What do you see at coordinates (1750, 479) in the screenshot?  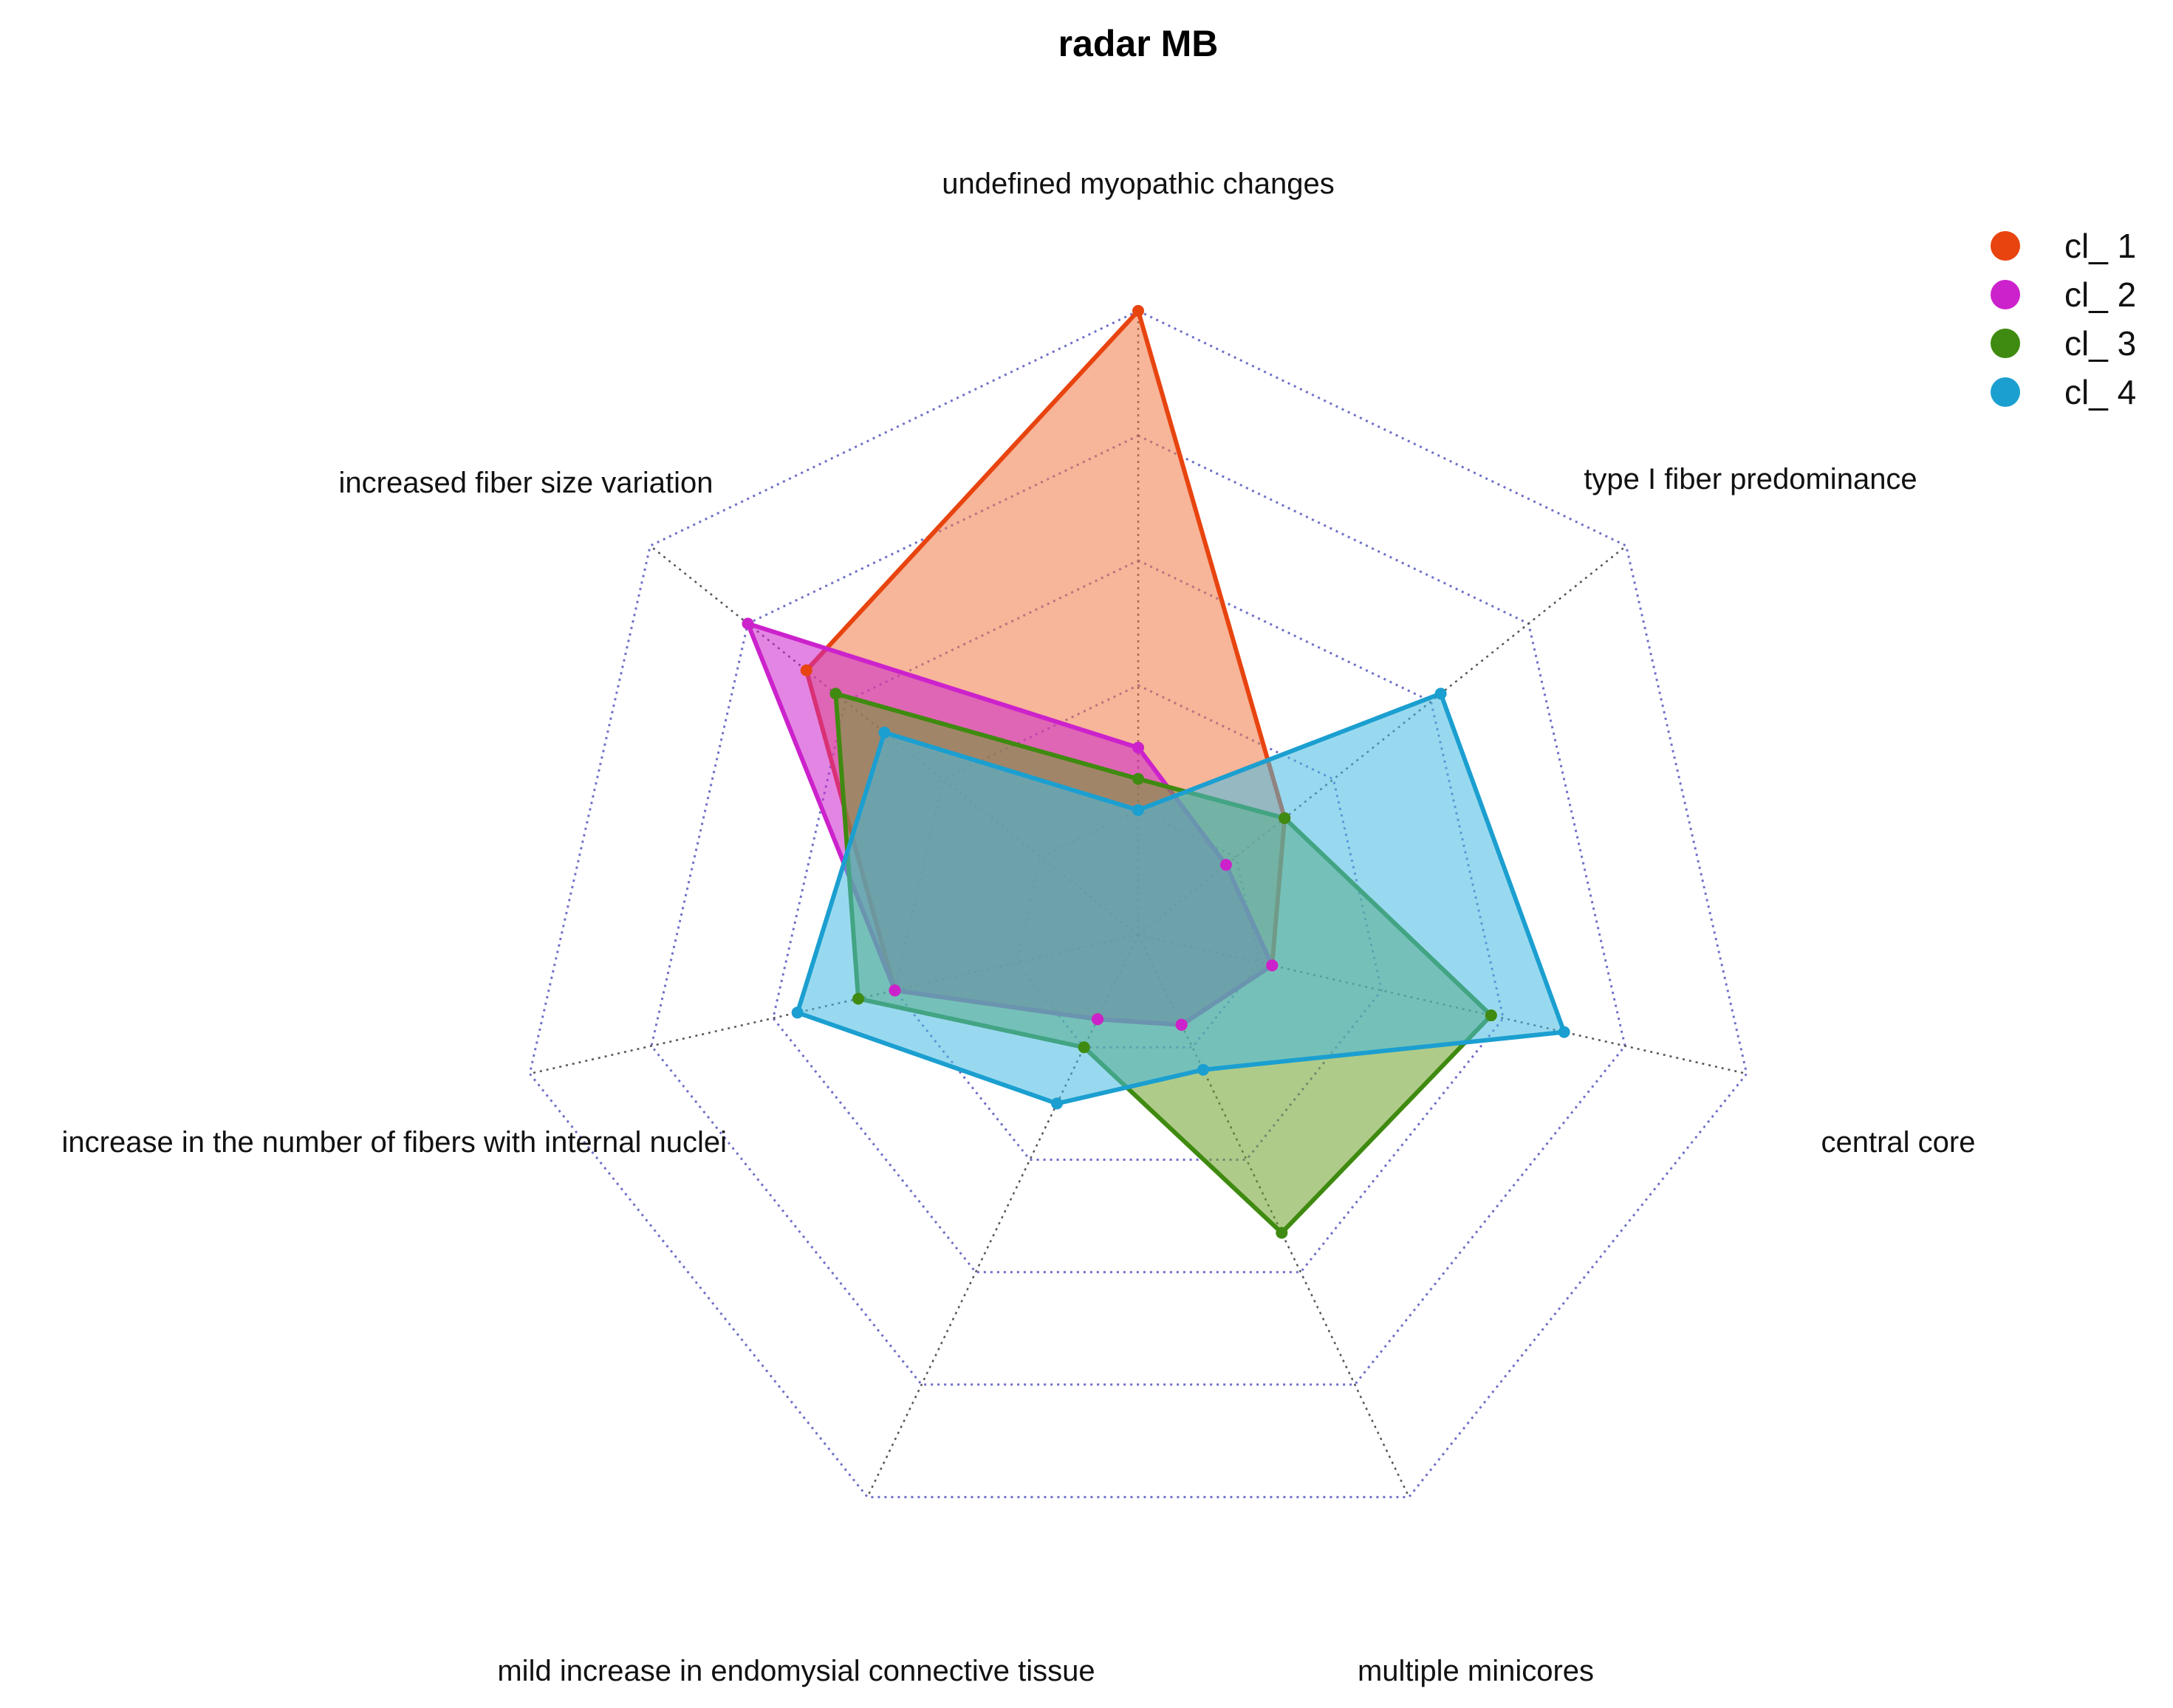 I see `axis-label-1: type I fiber predominance` at bounding box center [1750, 479].